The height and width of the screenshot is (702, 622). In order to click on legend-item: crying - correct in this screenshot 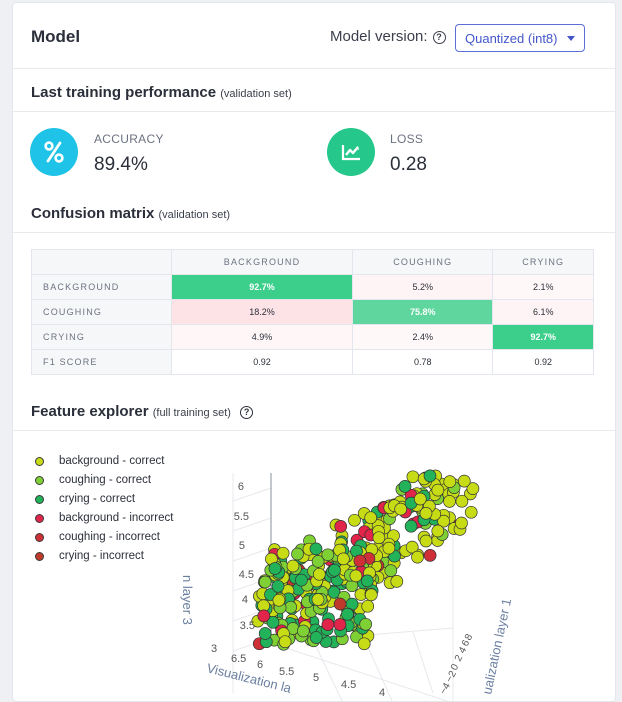, I will do `click(103, 502)`.